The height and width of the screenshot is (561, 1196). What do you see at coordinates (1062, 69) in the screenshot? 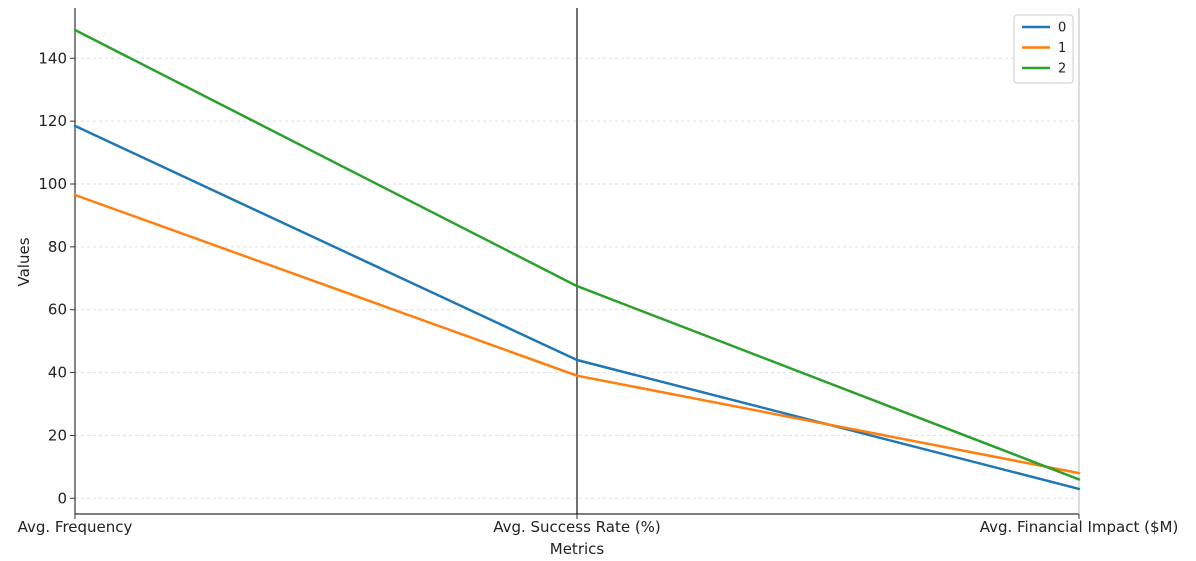
I see `legend-label: 2` at bounding box center [1062, 69].